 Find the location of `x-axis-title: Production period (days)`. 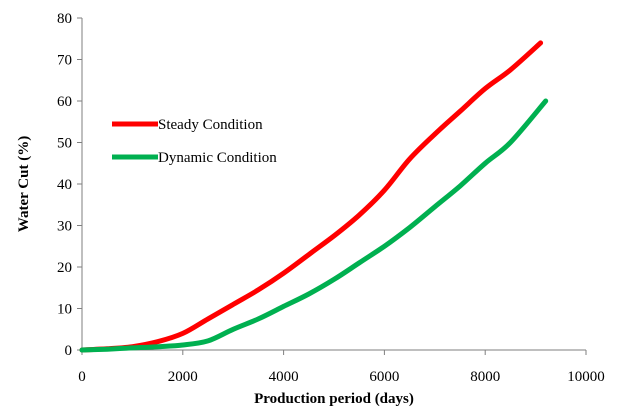

x-axis-title: Production period (days) is located at coordinates (334, 399).